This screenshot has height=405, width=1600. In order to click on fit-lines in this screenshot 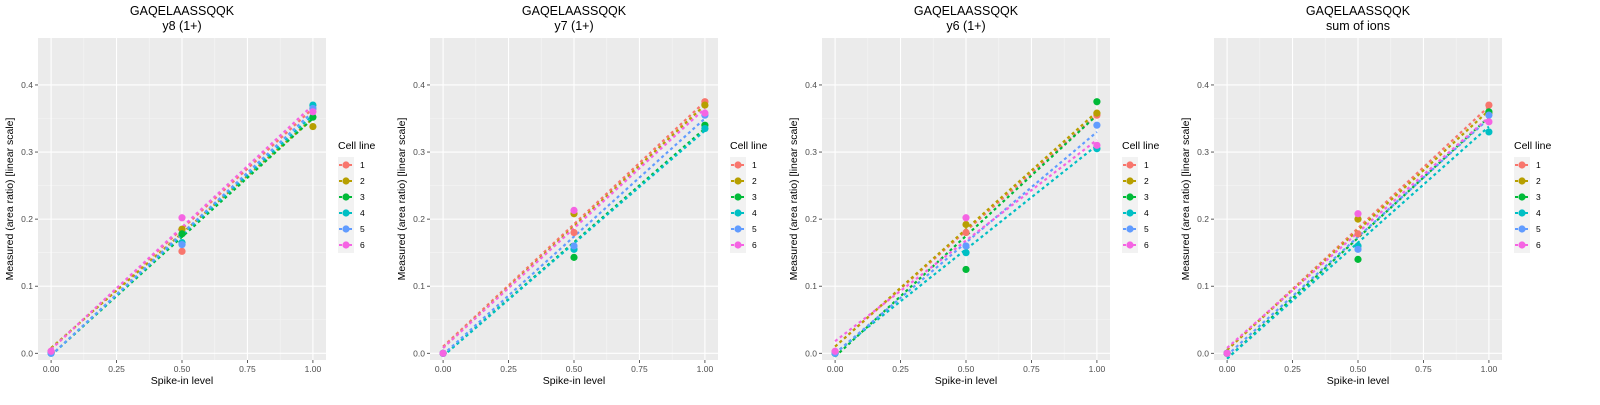, I will do `click(574, 228)`.